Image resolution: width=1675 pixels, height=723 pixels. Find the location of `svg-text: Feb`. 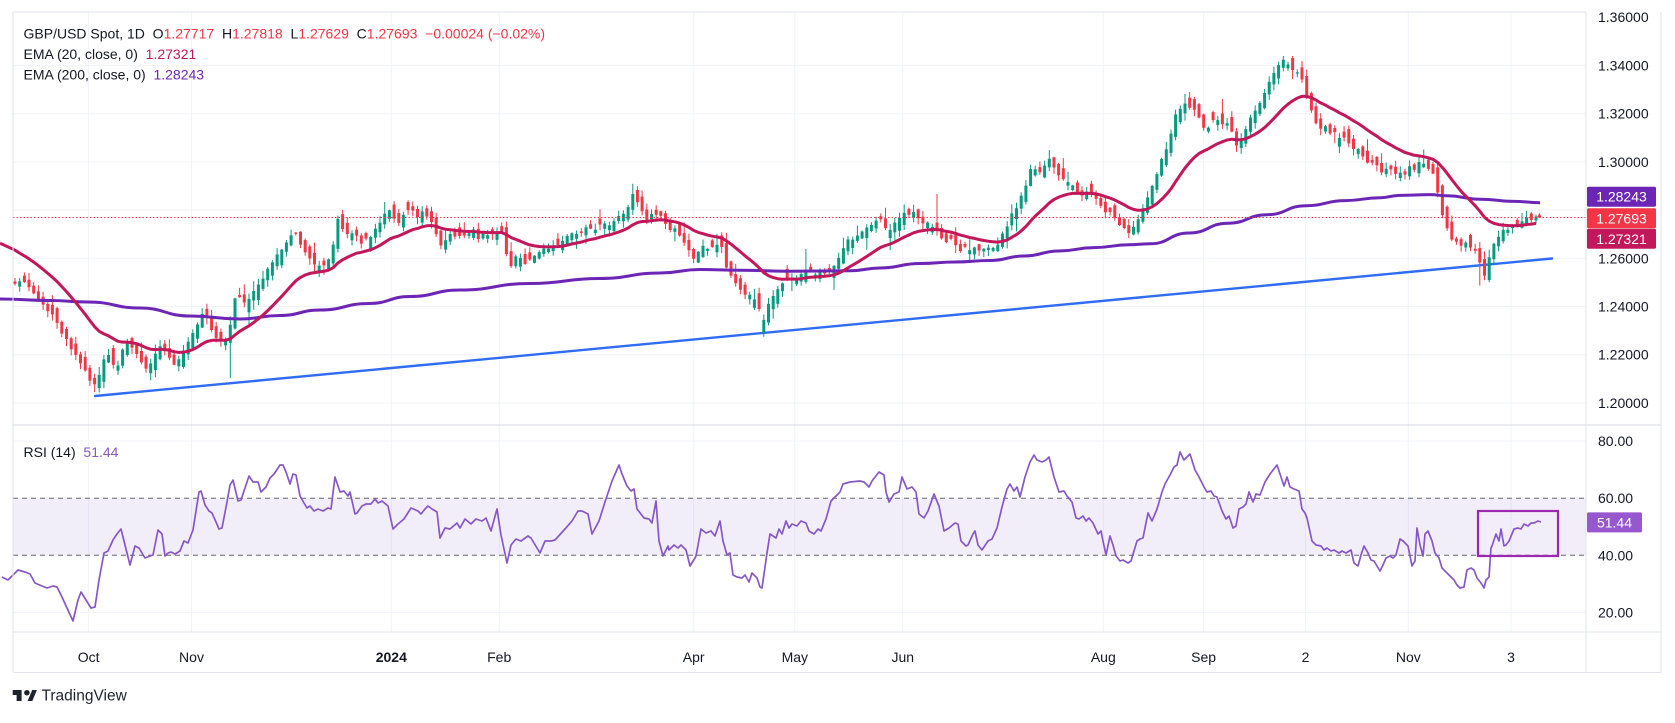

svg-text: Feb is located at coordinates (499, 657).